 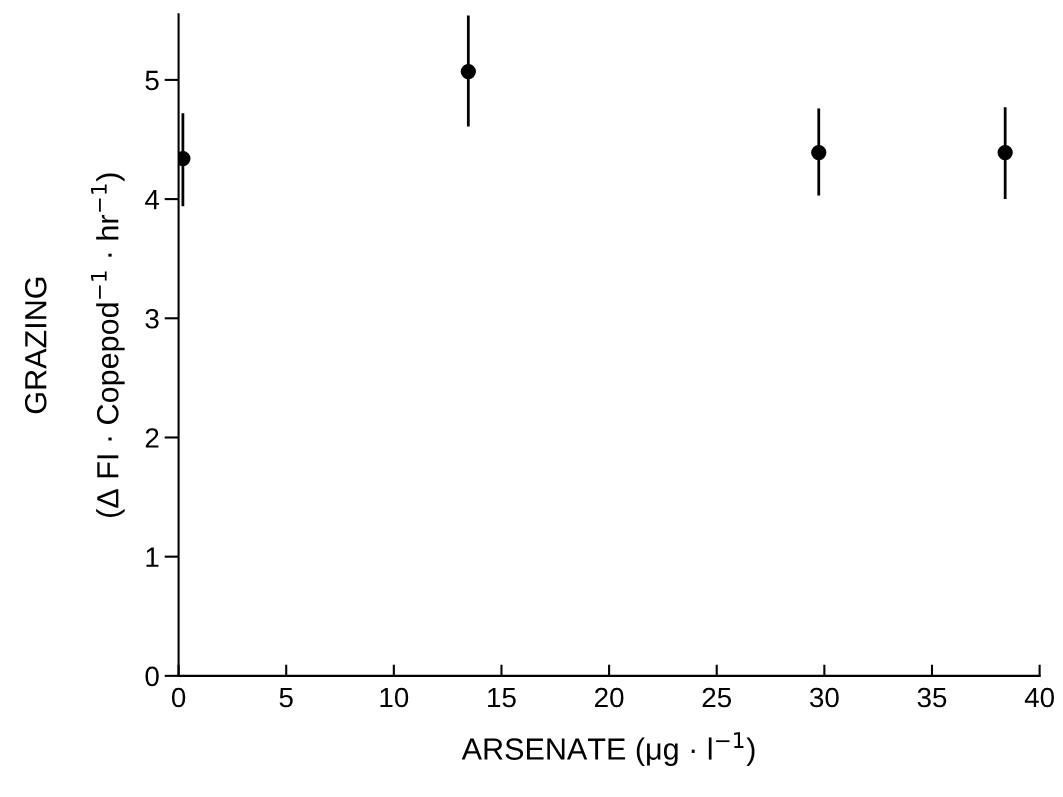 I want to click on y-tick-label: 5, so click(x=152, y=80).